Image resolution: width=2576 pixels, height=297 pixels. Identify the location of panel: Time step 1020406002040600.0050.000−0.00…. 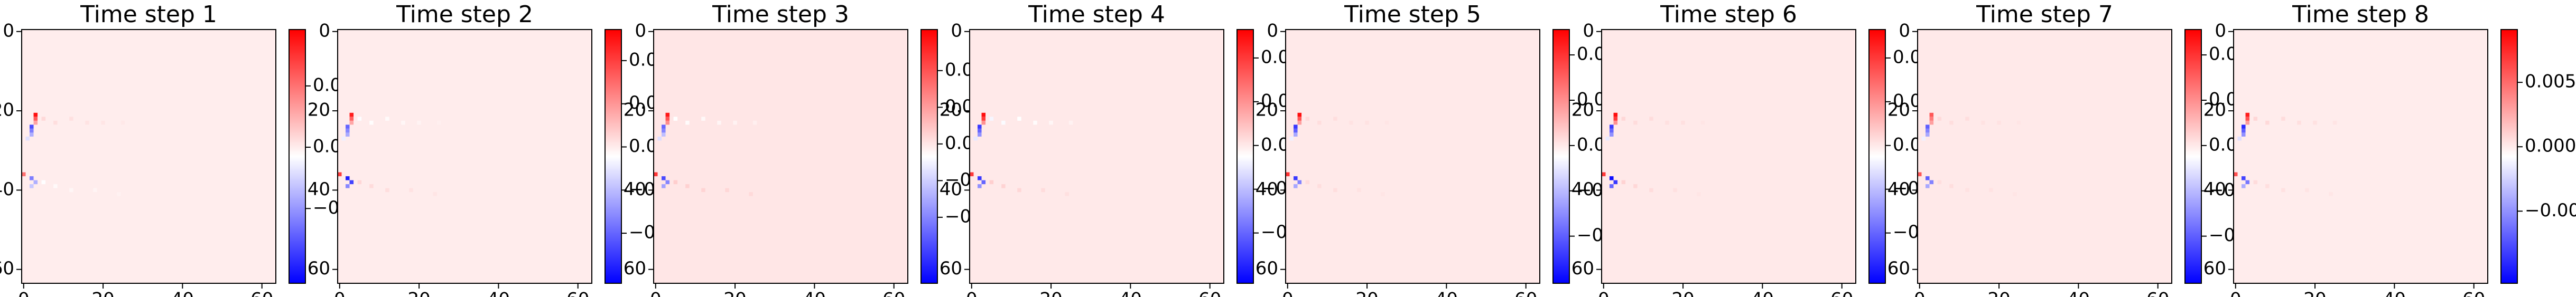
(189, 149).